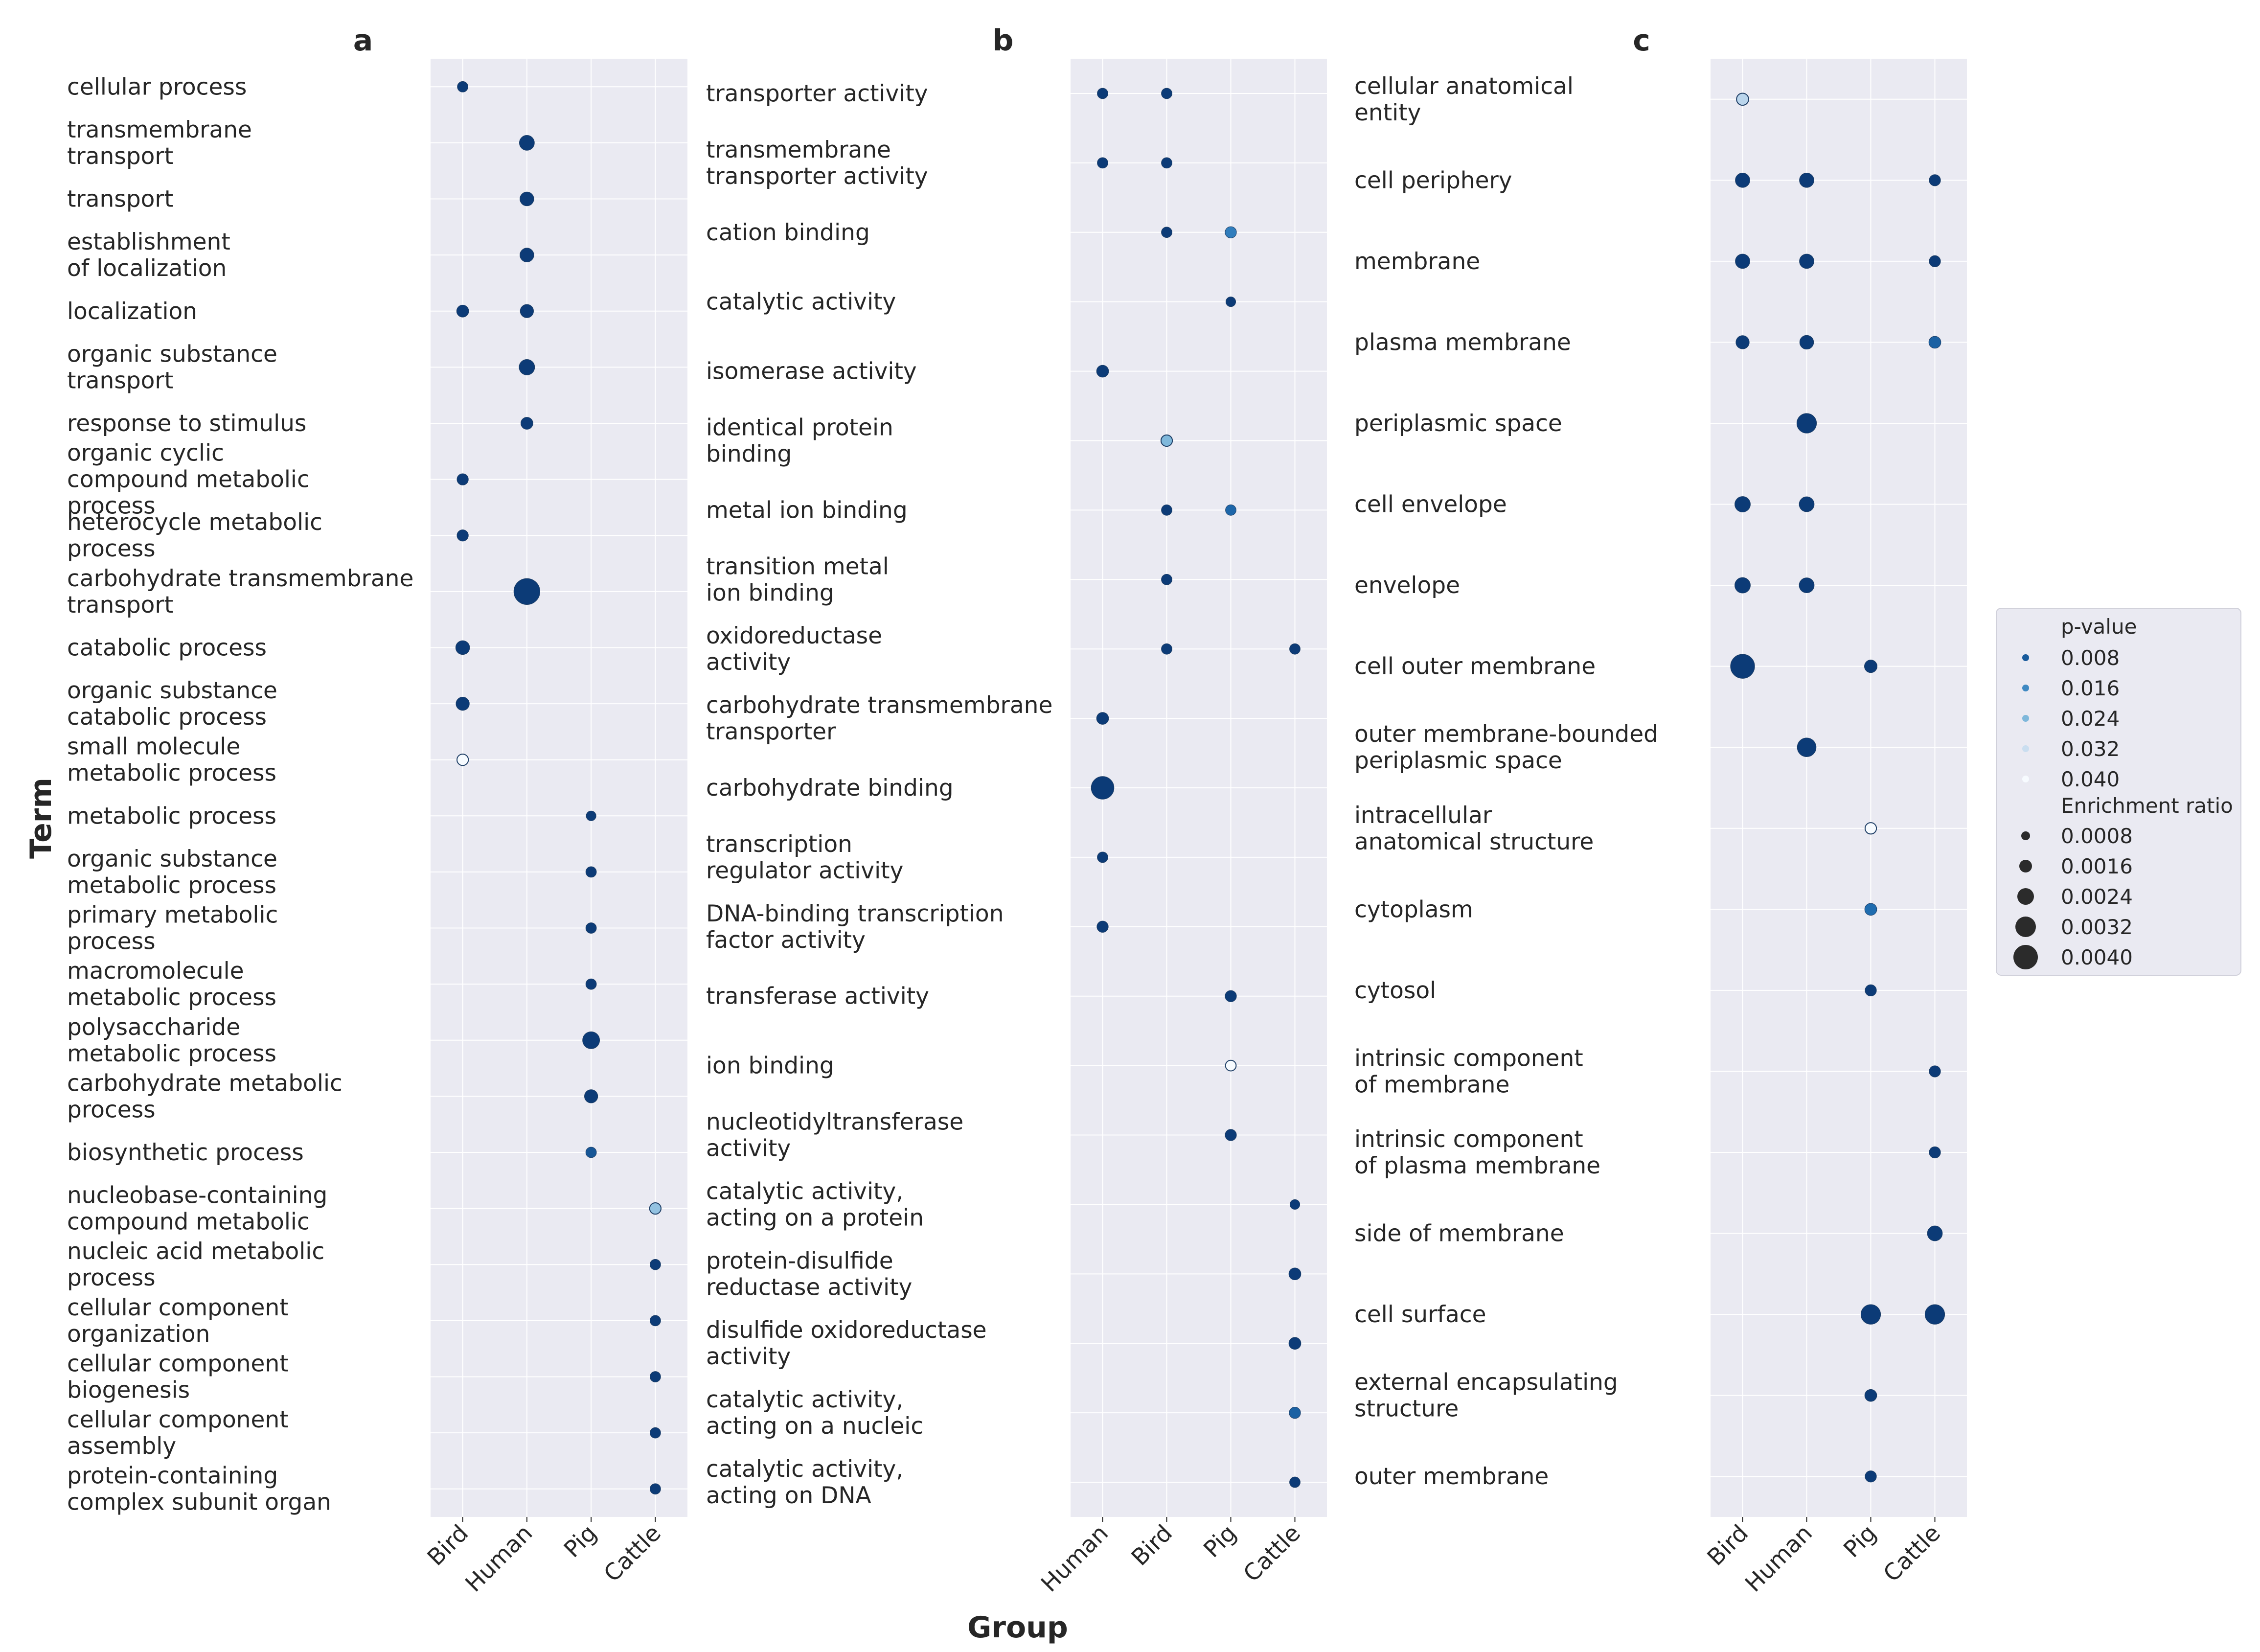 The image size is (2260, 1652). Describe the element at coordinates (817, 163) in the screenshot. I see `term-label: transmembrane transporter activity` at that location.